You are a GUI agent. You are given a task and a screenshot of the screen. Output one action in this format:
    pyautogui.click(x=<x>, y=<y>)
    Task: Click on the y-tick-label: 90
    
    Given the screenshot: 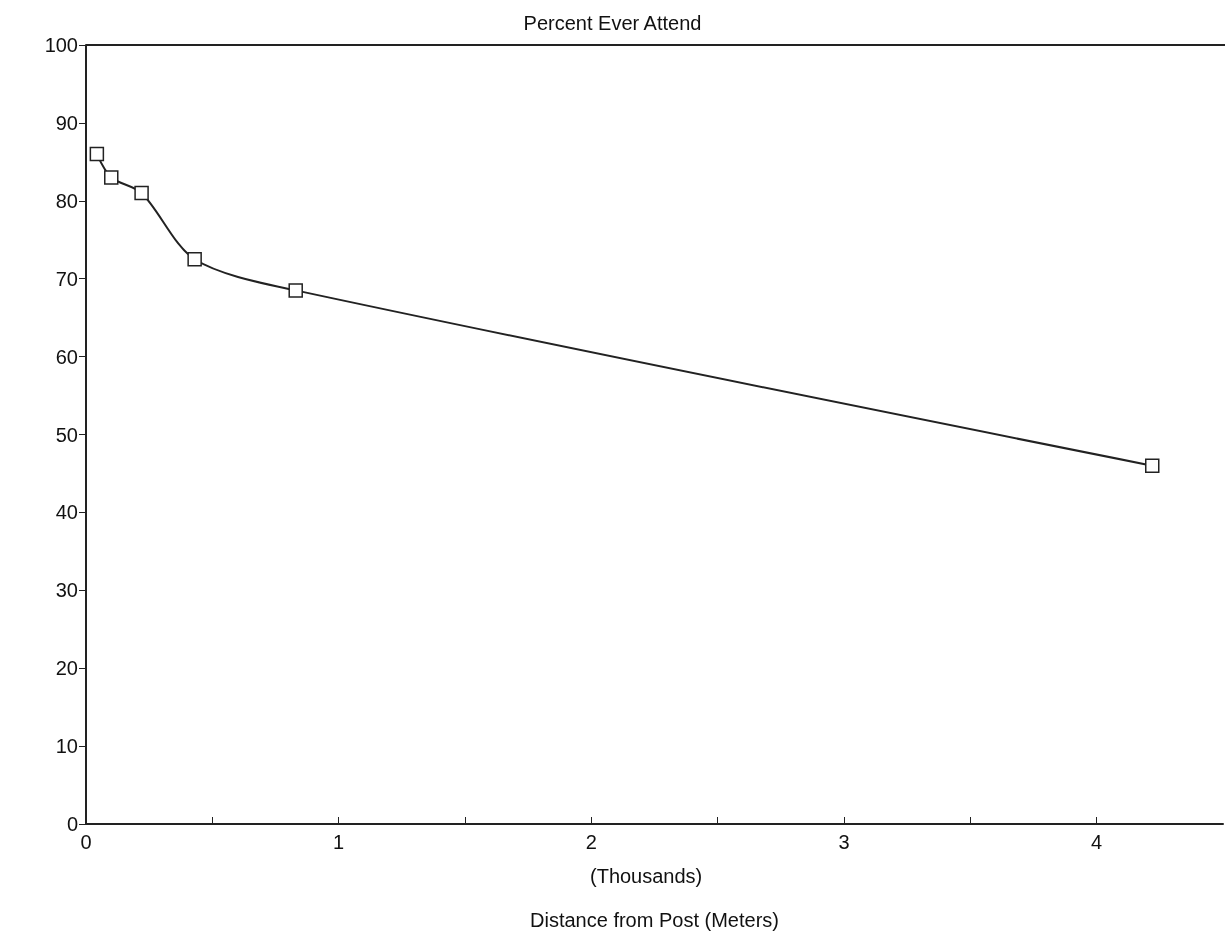 What is the action you would take?
    pyautogui.click(x=66, y=122)
    